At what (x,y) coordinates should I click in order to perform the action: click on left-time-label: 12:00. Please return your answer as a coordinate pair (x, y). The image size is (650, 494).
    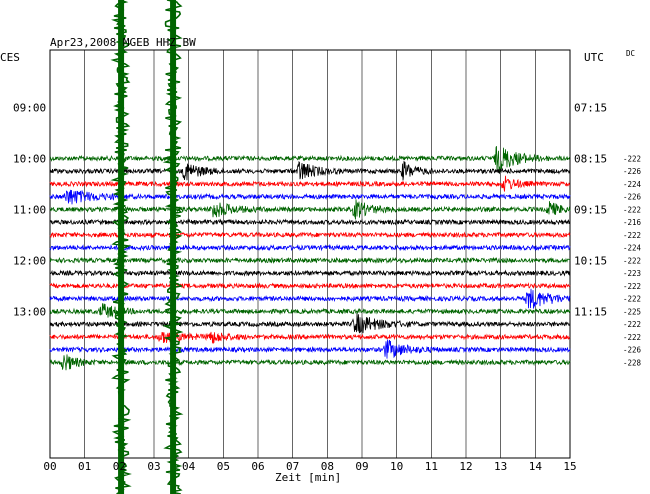
    Looking at the image, I should click on (29, 260).